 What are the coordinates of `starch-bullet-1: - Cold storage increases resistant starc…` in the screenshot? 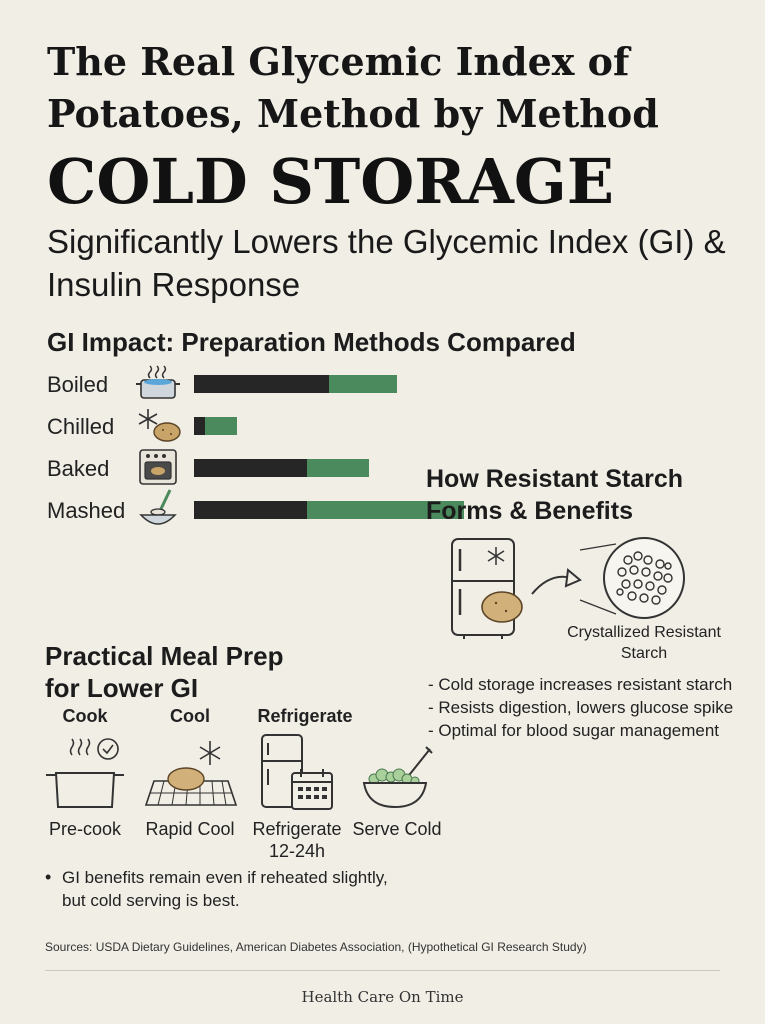 It's located at (580, 684).